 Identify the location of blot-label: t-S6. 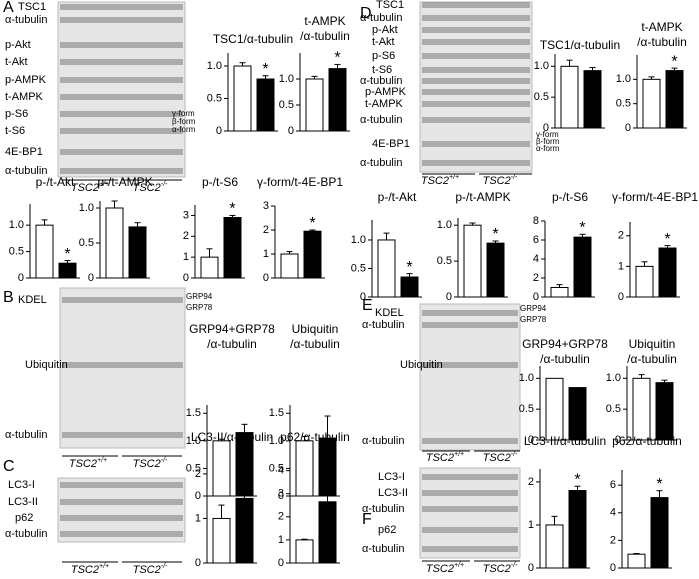
(382, 70).